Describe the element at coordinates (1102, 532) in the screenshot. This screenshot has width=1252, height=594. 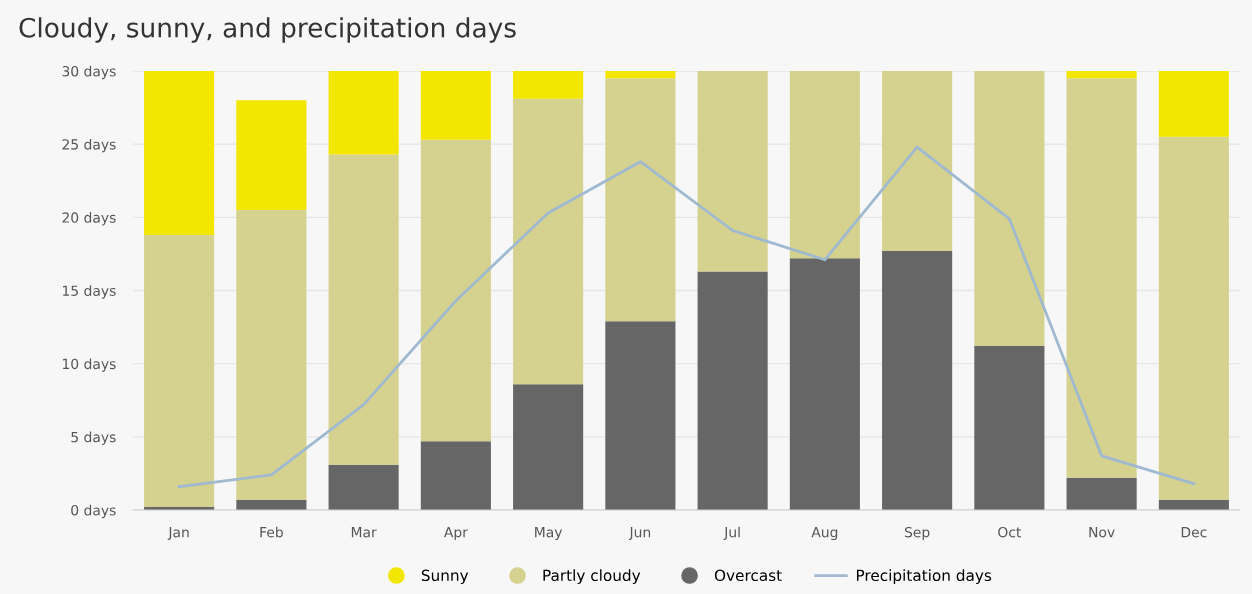
I see `x-tick-label: Nov` at that location.